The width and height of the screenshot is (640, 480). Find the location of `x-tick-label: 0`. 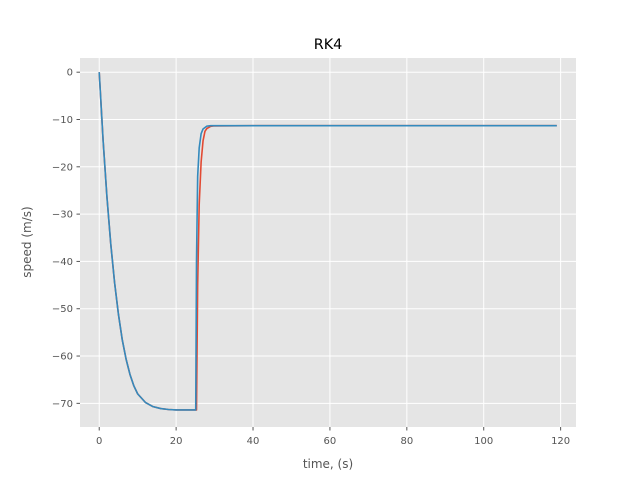

x-tick-label: 0 is located at coordinates (99, 441).